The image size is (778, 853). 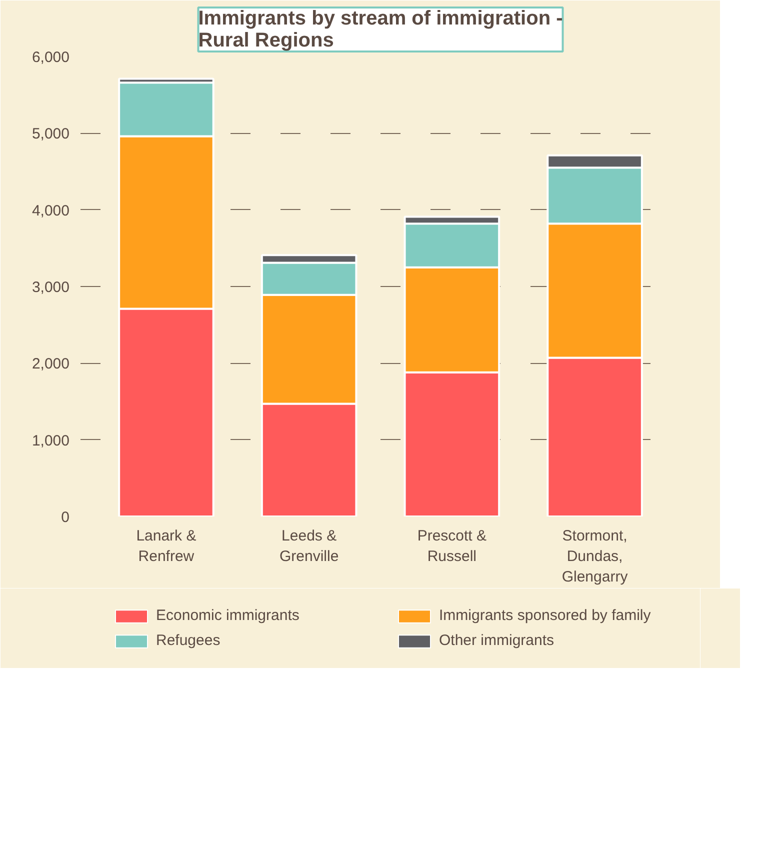 I want to click on x-tick-label: Stormont, Dundas, Glengarry, so click(x=595, y=557).